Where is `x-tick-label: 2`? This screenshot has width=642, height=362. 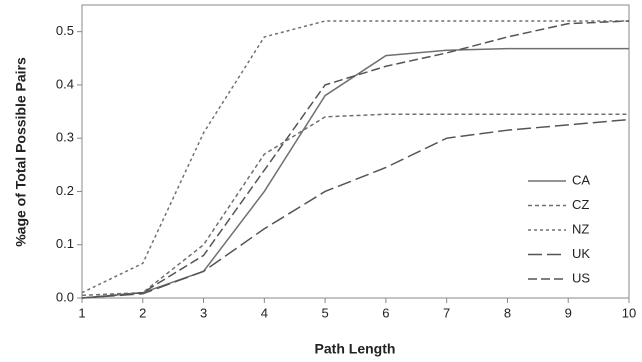 x-tick-label: 2 is located at coordinates (142, 312).